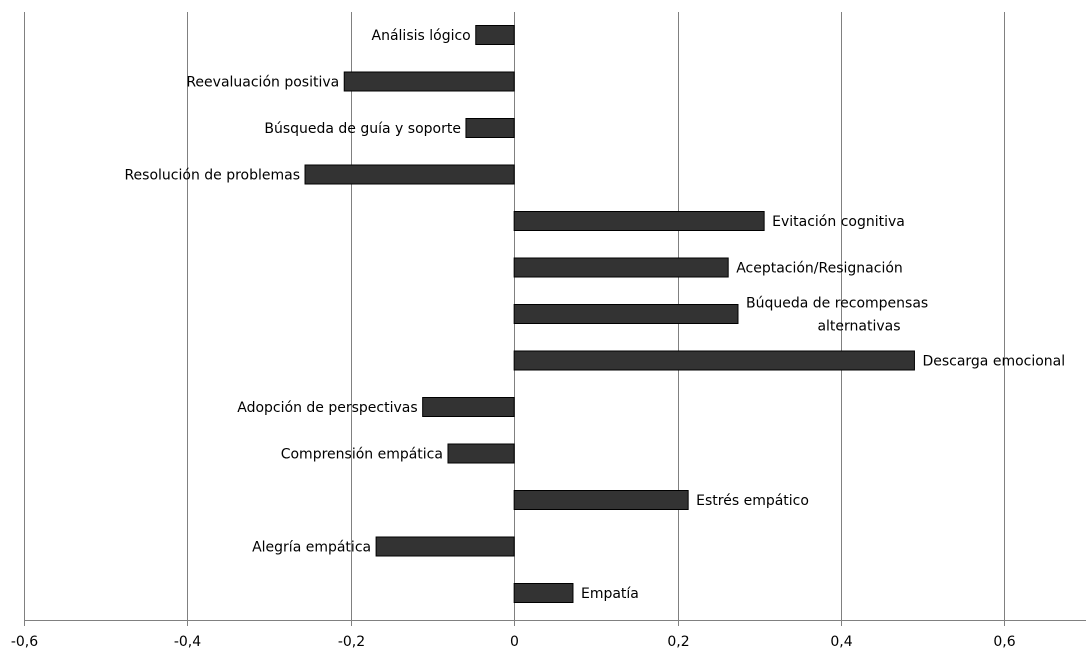 The width and height of the screenshot is (1086, 653). Describe the element at coordinates (514, 642) in the screenshot. I see `x-tick-label: 0` at that location.